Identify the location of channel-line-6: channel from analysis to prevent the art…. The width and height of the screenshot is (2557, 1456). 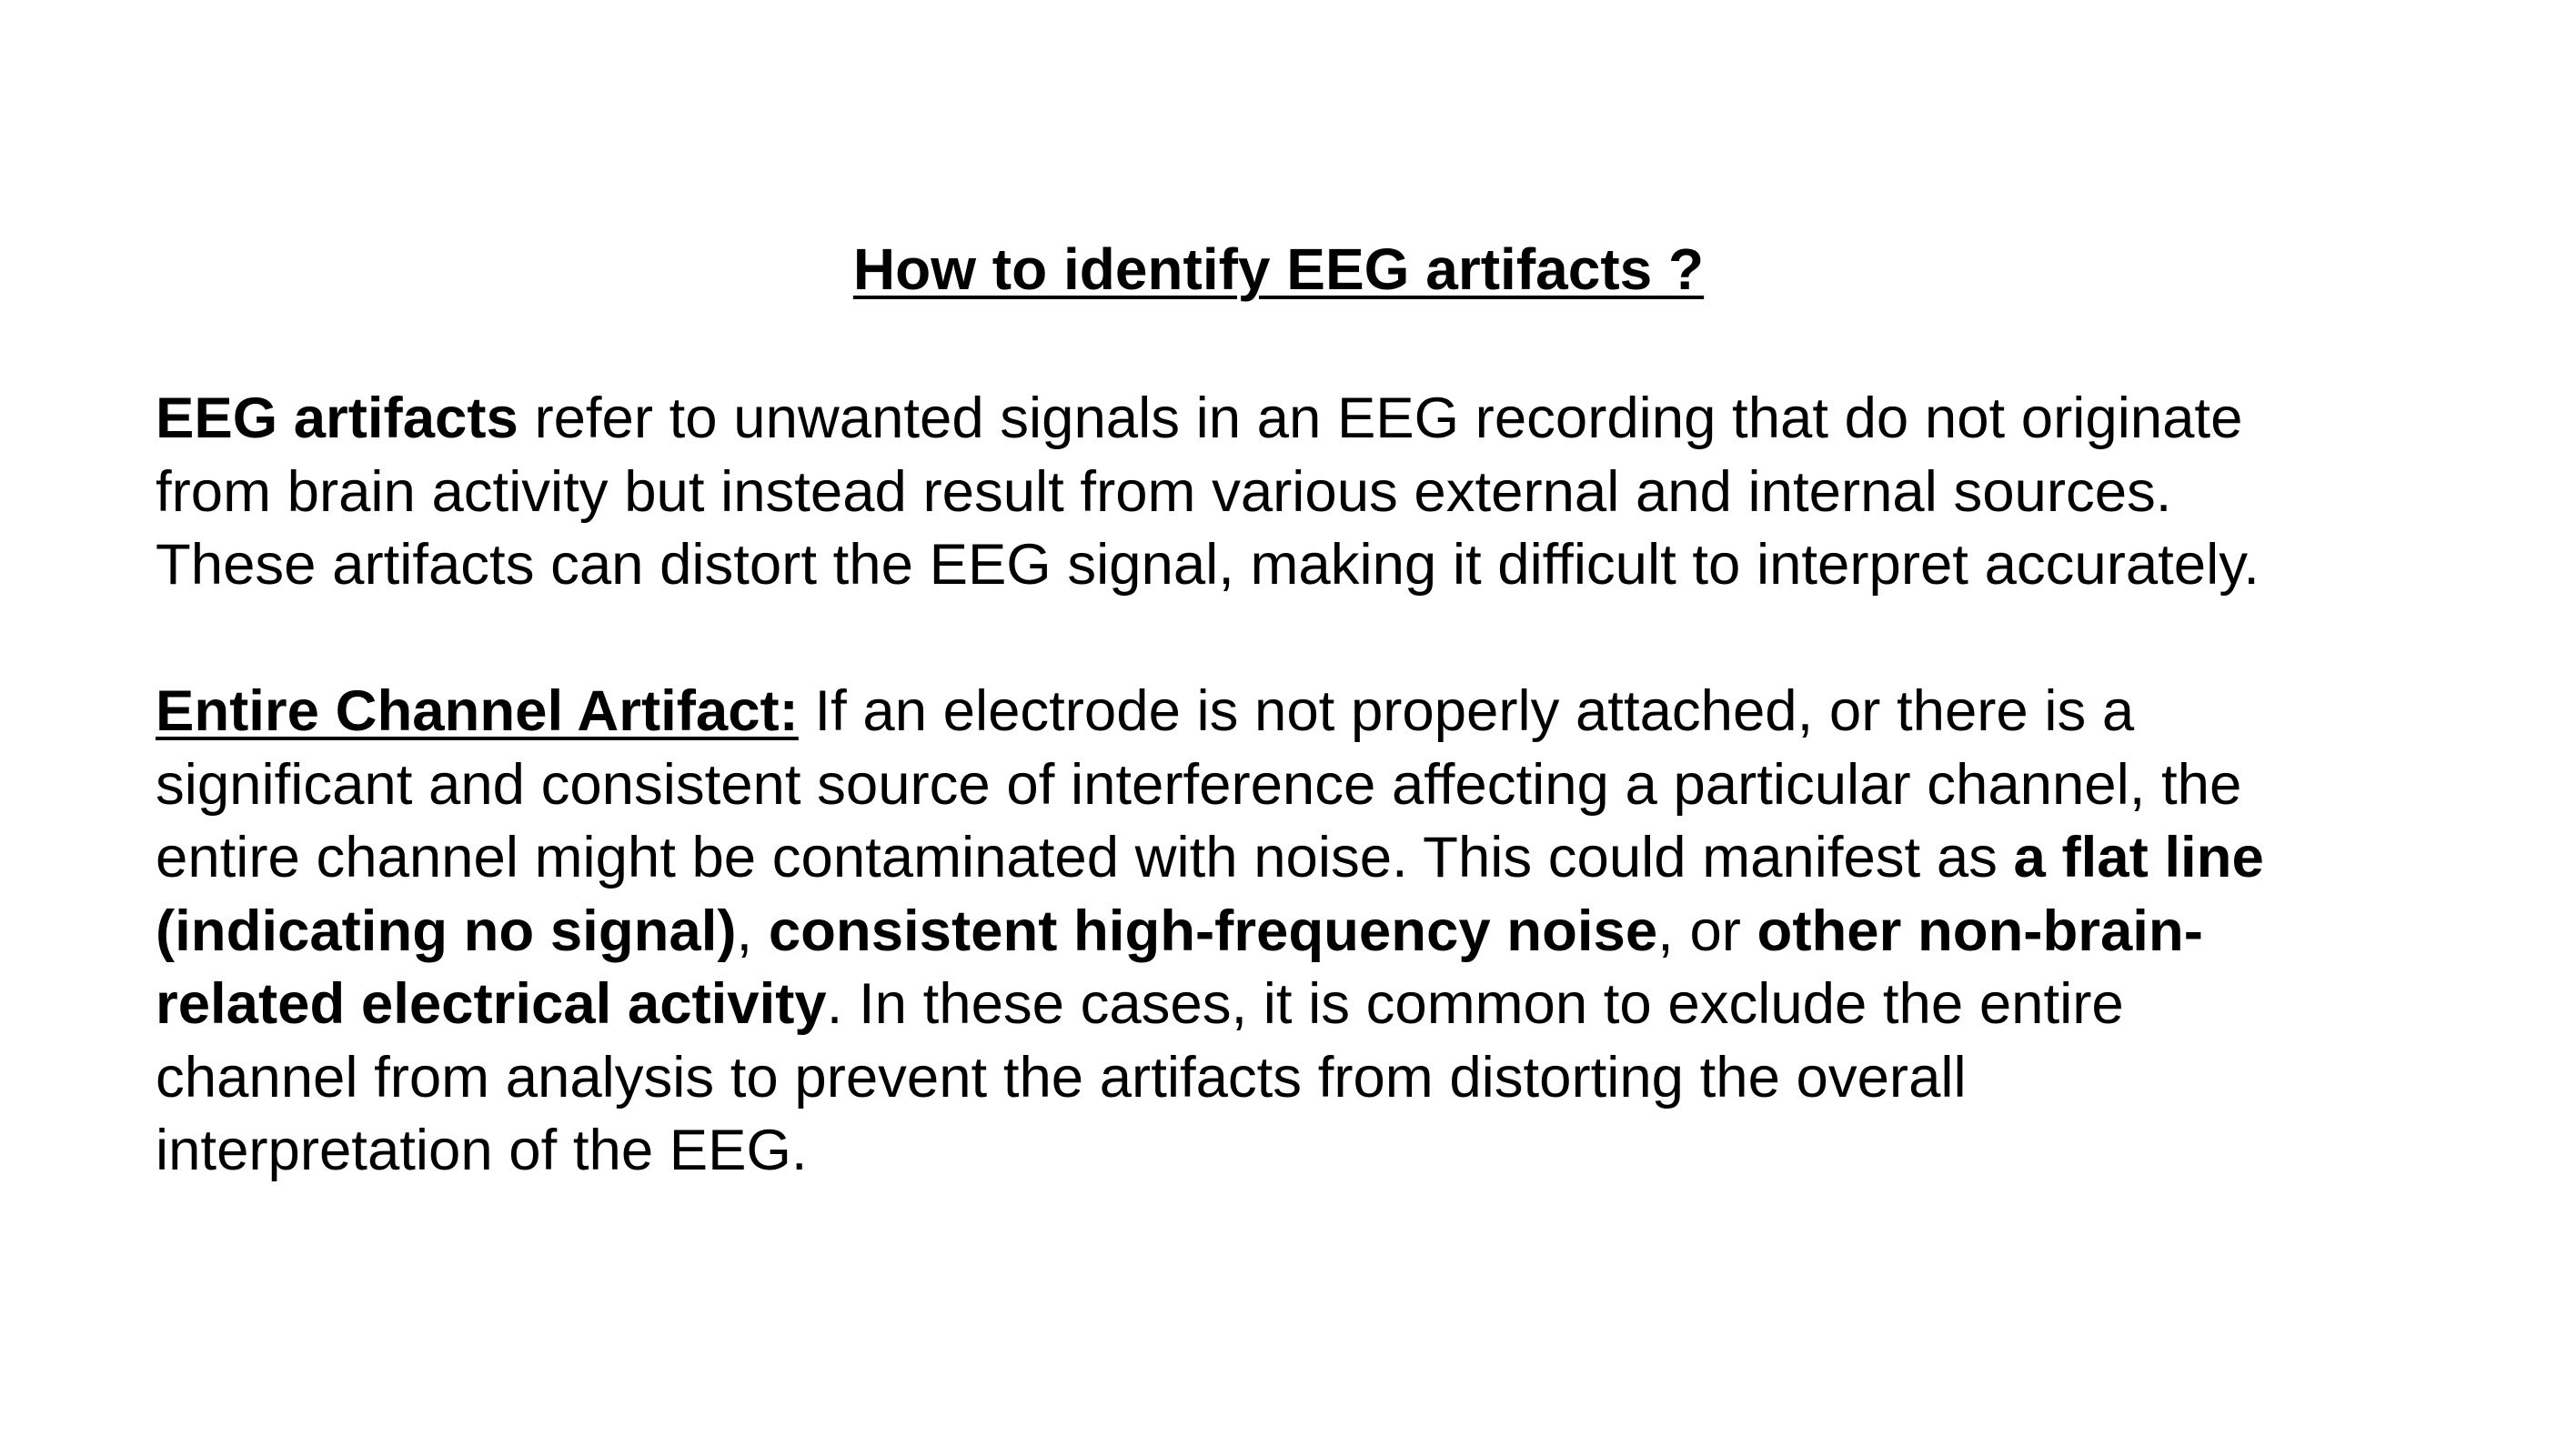
(1061, 1078).